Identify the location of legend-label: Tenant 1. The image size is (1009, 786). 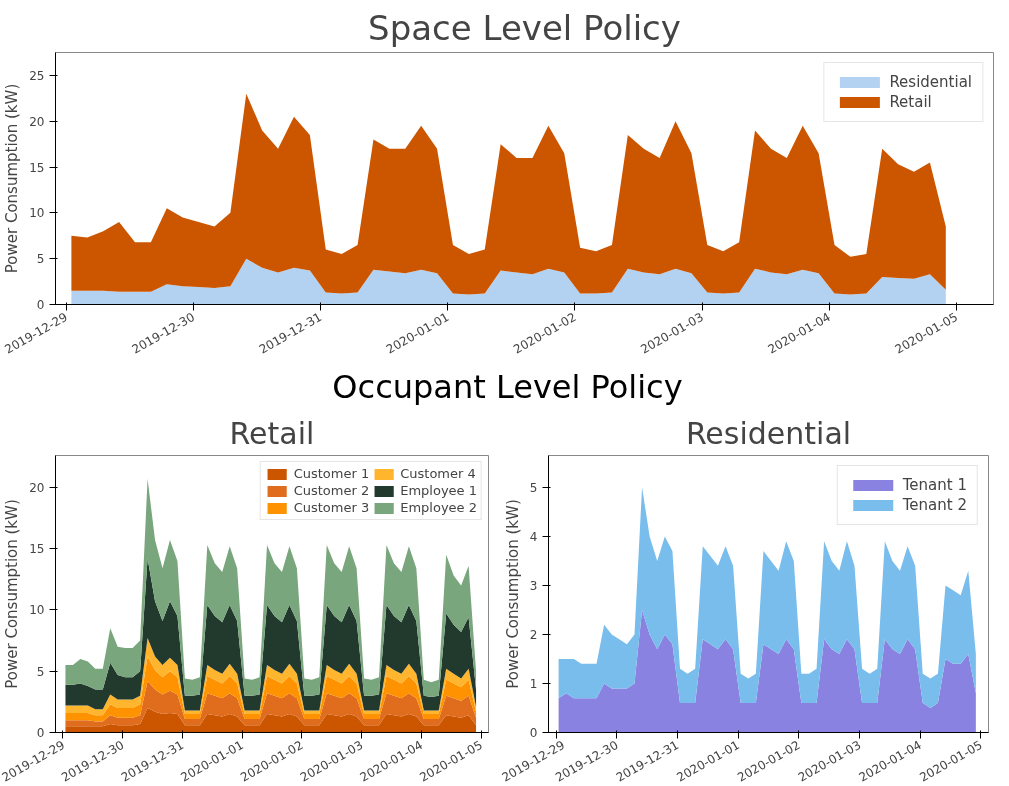
(934, 485).